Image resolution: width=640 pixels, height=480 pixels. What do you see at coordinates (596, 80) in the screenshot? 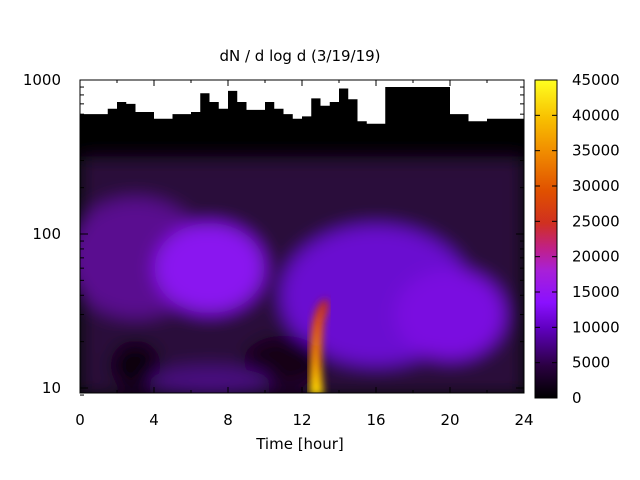
I see `colorbar-tick-label: 45000` at bounding box center [596, 80].